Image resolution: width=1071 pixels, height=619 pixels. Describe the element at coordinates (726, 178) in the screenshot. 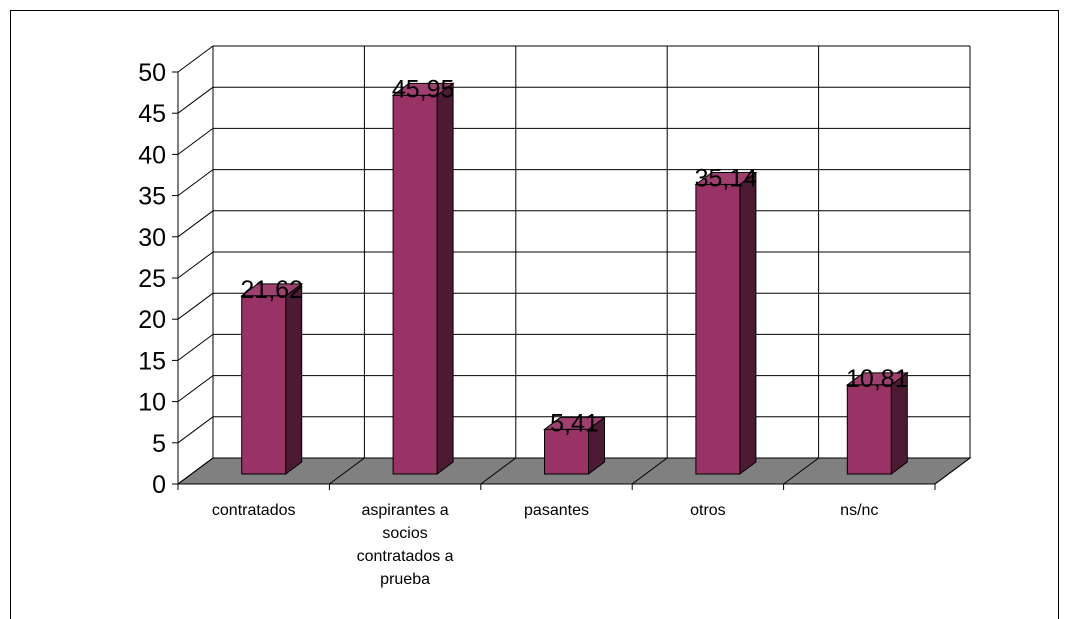

I see `data-label-3: 35,14` at that location.